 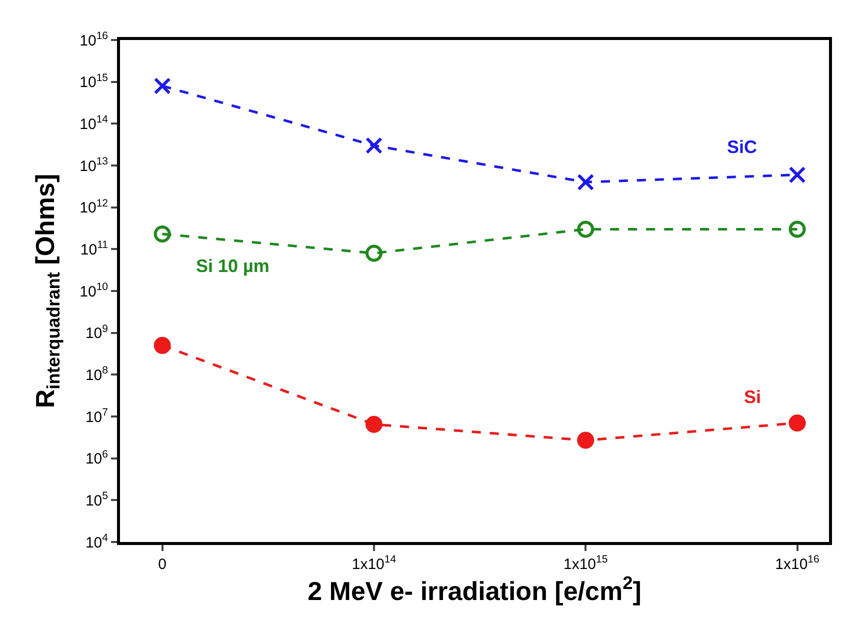 What do you see at coordinates (96, 374) in the screenshot?
I see `y-tick-label: 10$^{8}$` at bounding box center [96, 374].